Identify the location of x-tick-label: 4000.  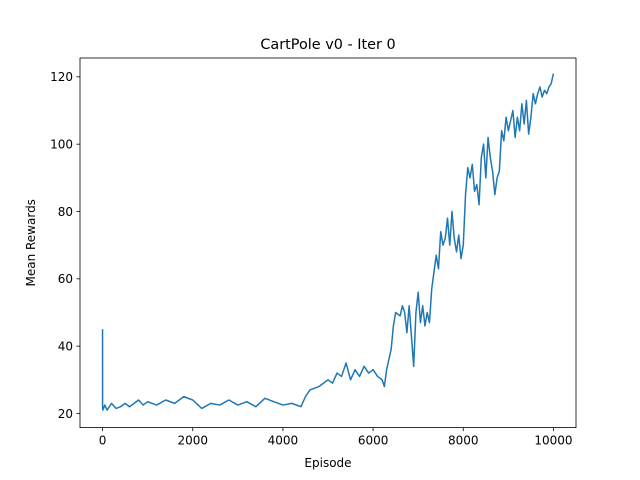
(283, 441).